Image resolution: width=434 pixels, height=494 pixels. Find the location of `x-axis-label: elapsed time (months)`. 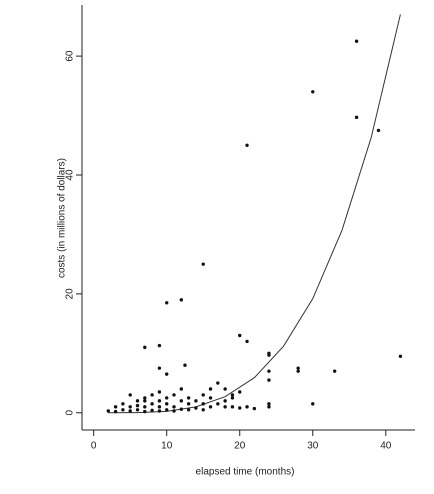

x-axis-label: elapsed time (months) is located at coordinates (245, 472).